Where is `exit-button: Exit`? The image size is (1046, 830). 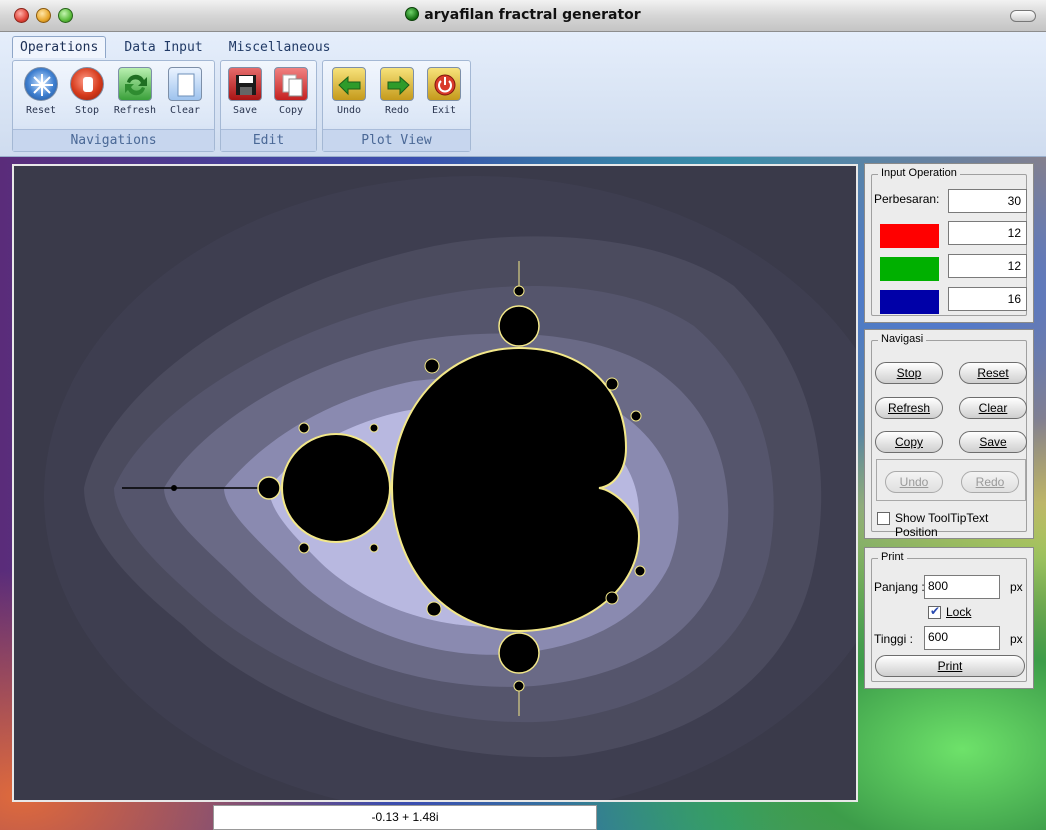
exit-button: Exit is located at coordinates (444, 91).